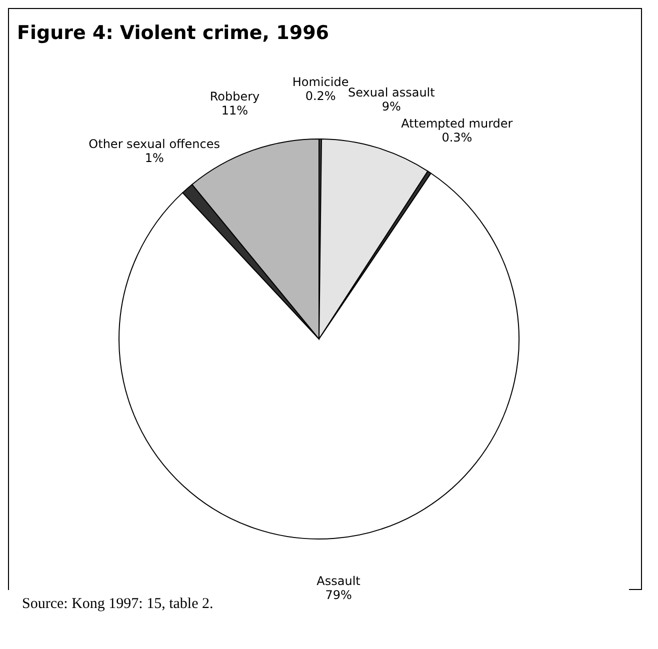  I want to click on slice-label: Homicide, so click(320, 82).